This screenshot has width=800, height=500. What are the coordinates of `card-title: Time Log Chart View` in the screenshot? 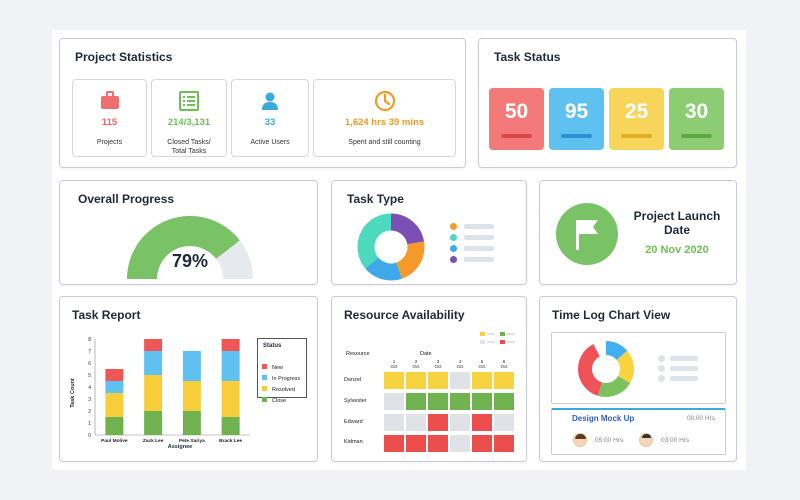 It's located at (611, 315).